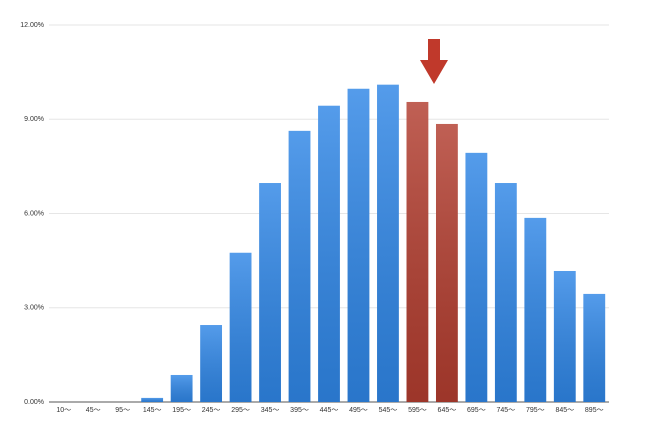 The width and height of the screenshot is (669, 421). I want to click on x-tick-label: 195〜, so click(181, 410).